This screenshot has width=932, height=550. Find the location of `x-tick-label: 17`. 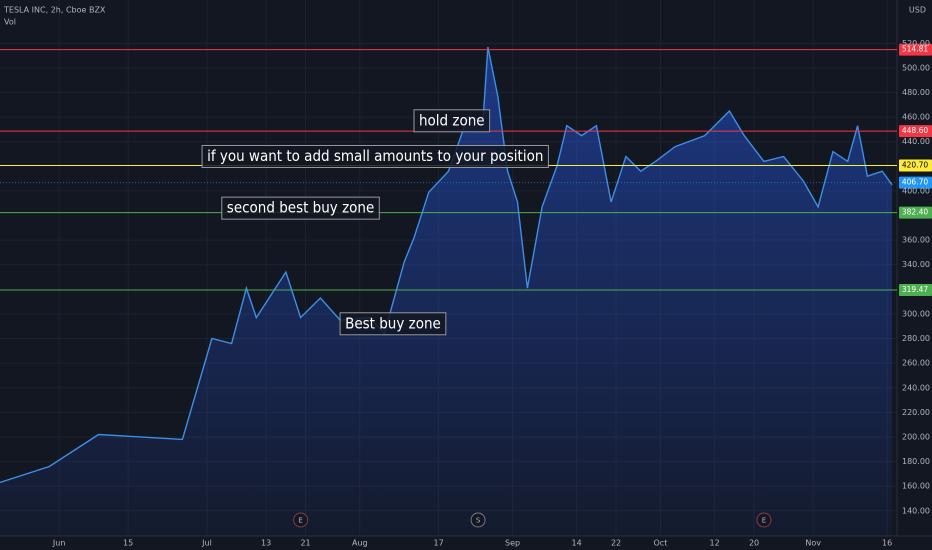

x-tick-label: 17 is located at coordinates (439, 543).